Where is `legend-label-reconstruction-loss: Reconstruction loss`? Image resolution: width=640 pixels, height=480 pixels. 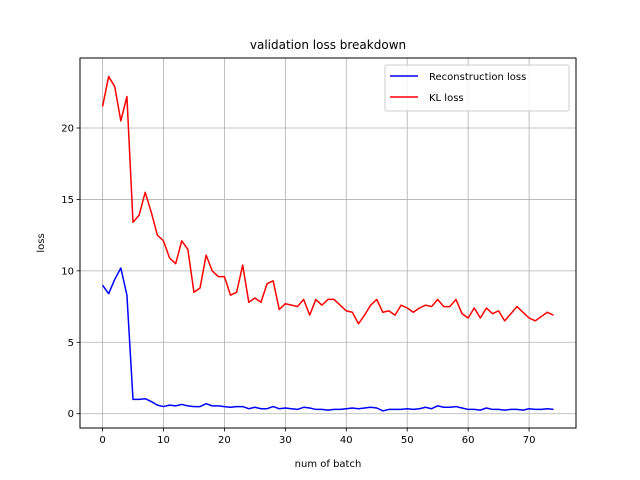 legend-label-reconstruction-loss: Reconstruction loss is located at coordinates (477, 77).